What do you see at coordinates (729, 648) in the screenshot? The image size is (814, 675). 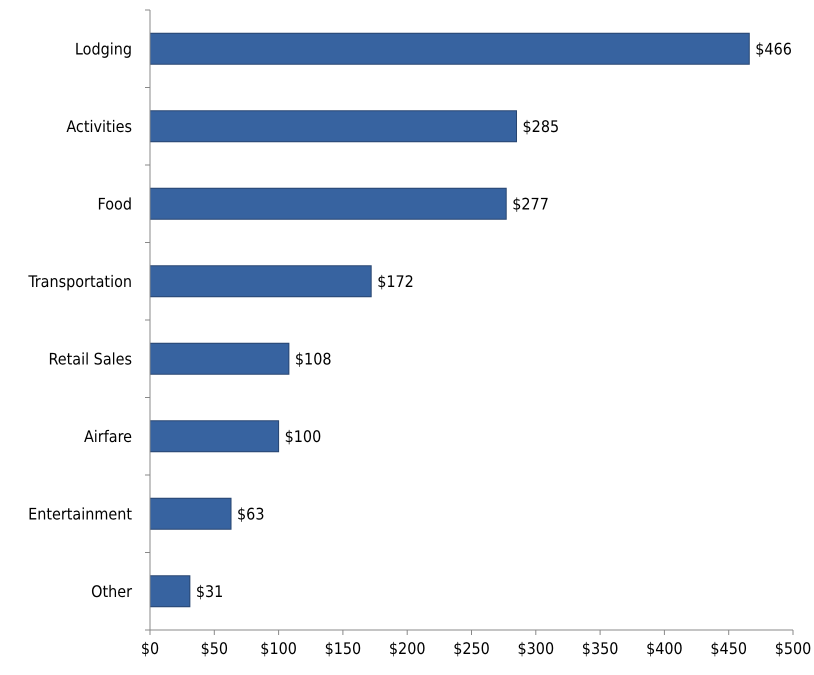 I see `x-tick-label: $450` at bounding box center [729, 648].